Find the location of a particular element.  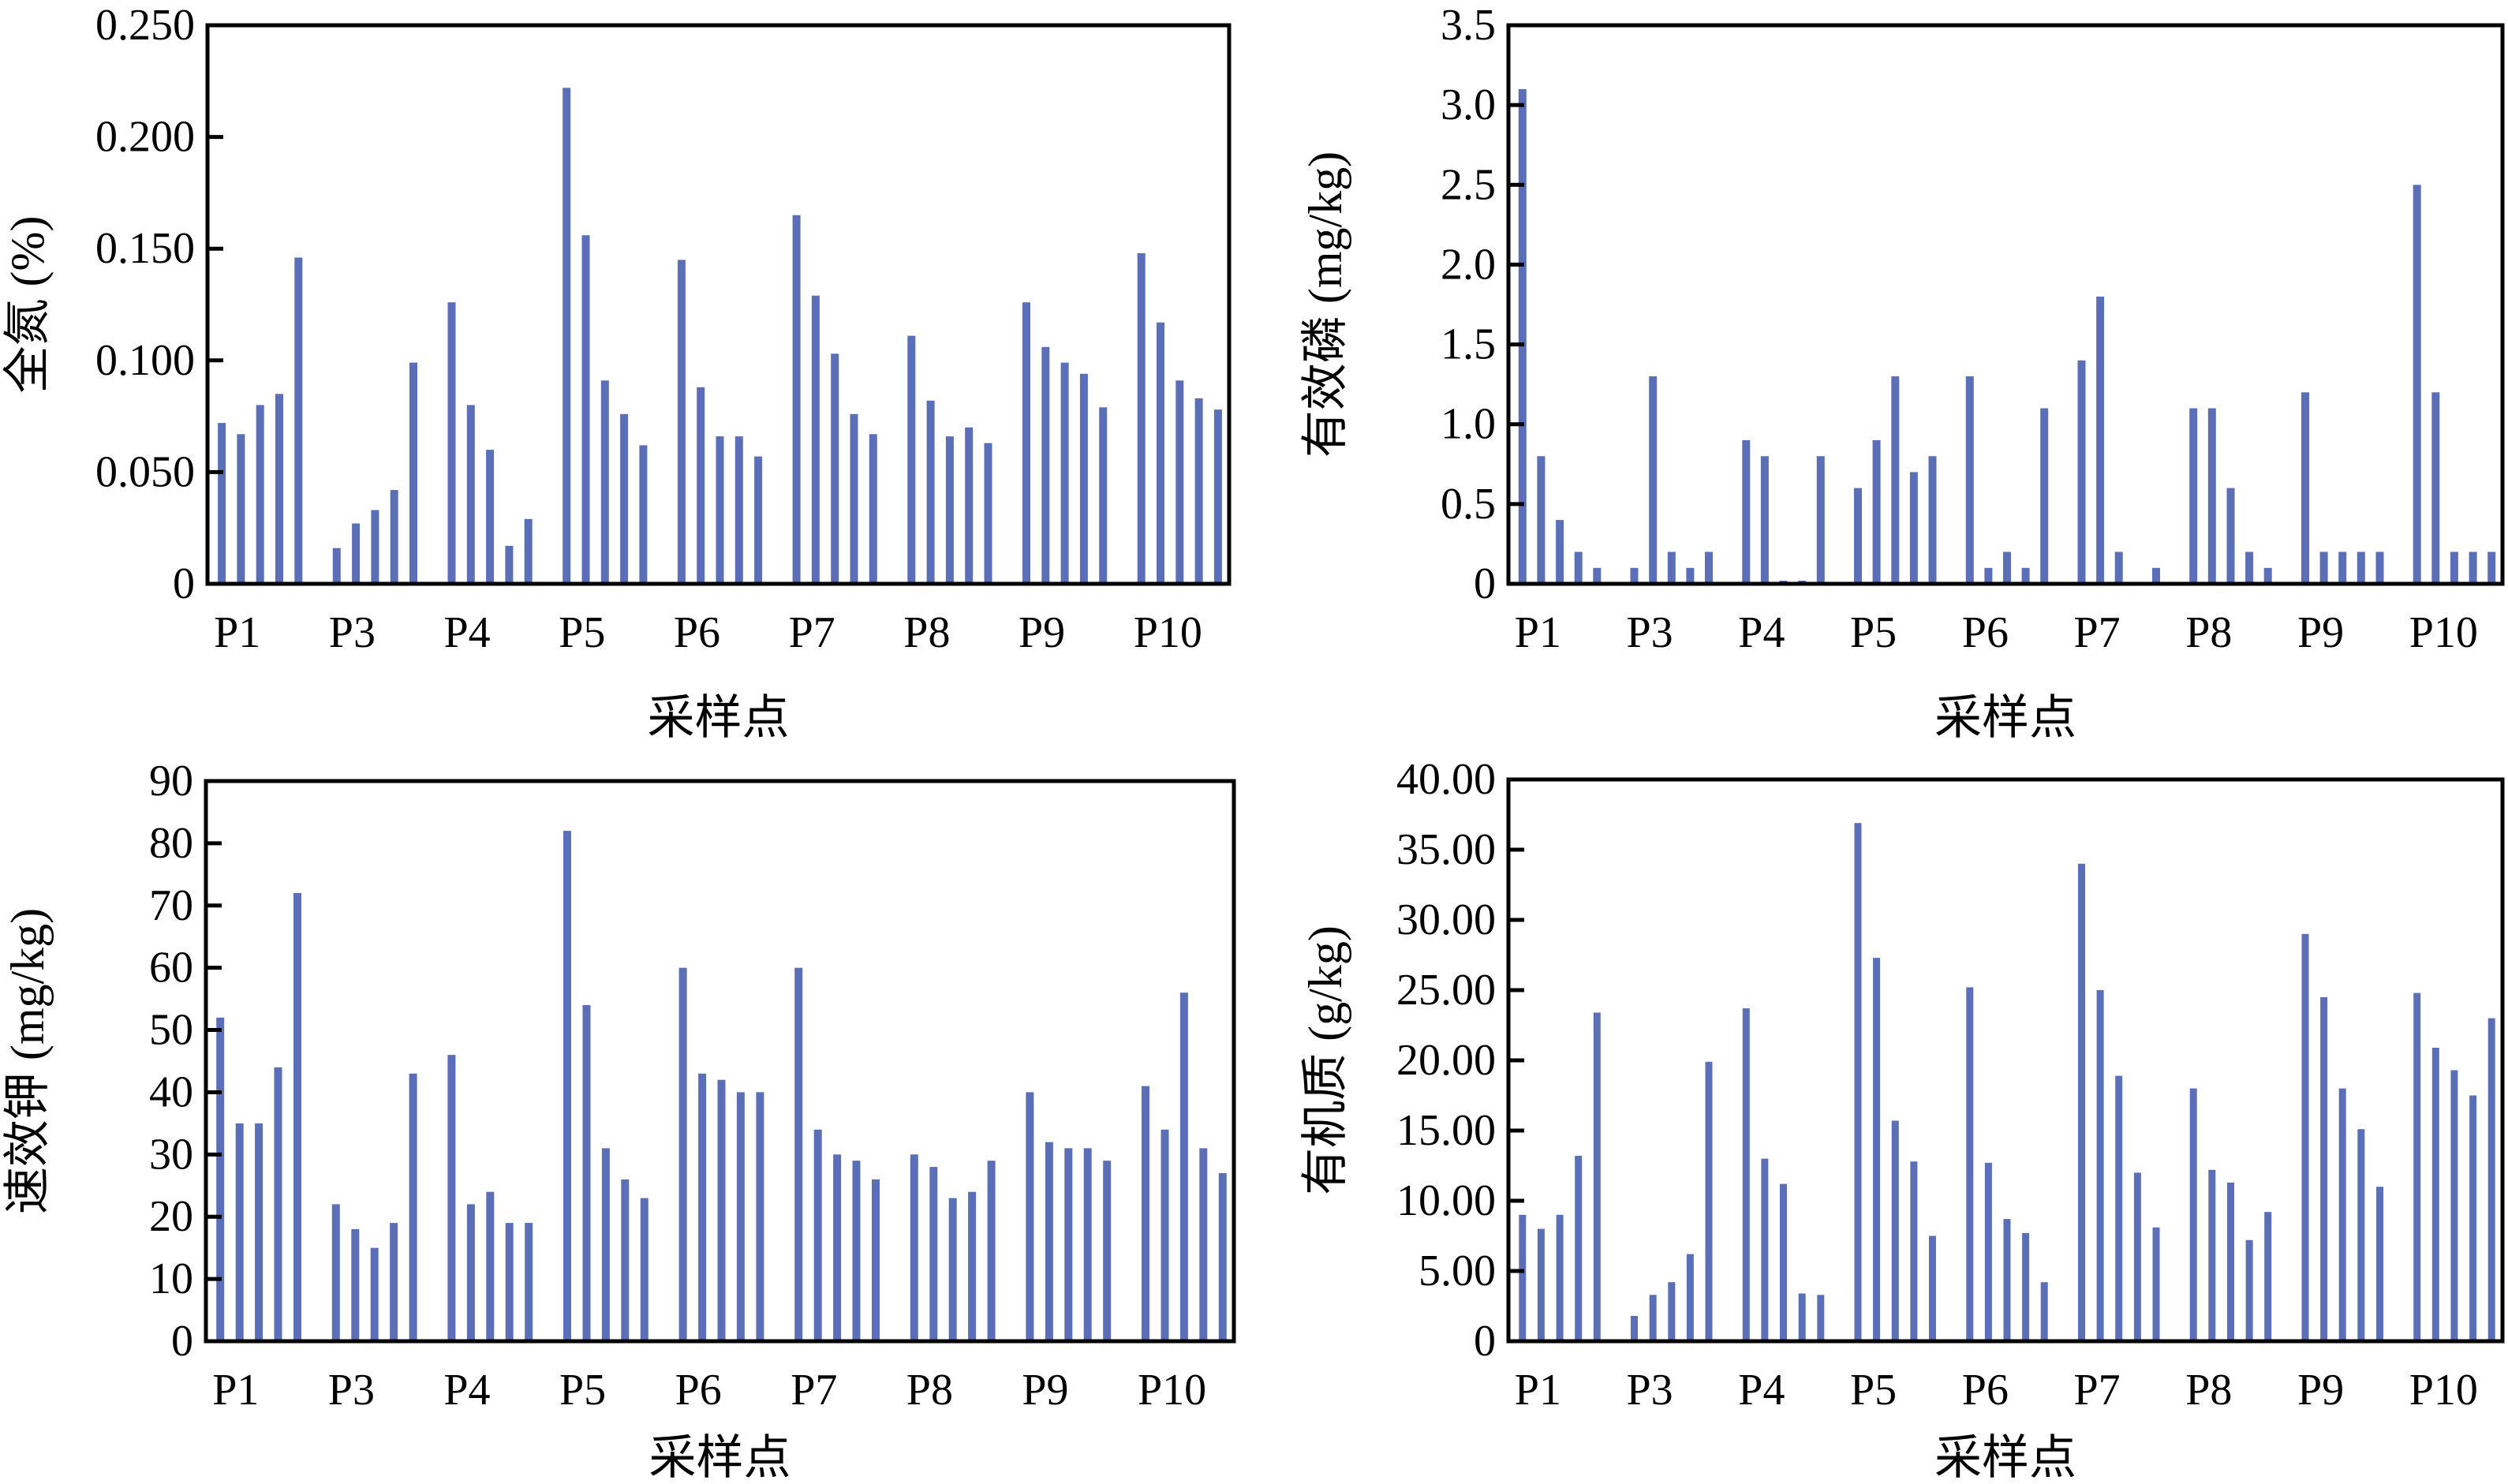

y-ticks: 0 5.00 10.00 15.00 20.00 25.00 30.00 35.00 40.00 is located at coordinates (1460, 1060).